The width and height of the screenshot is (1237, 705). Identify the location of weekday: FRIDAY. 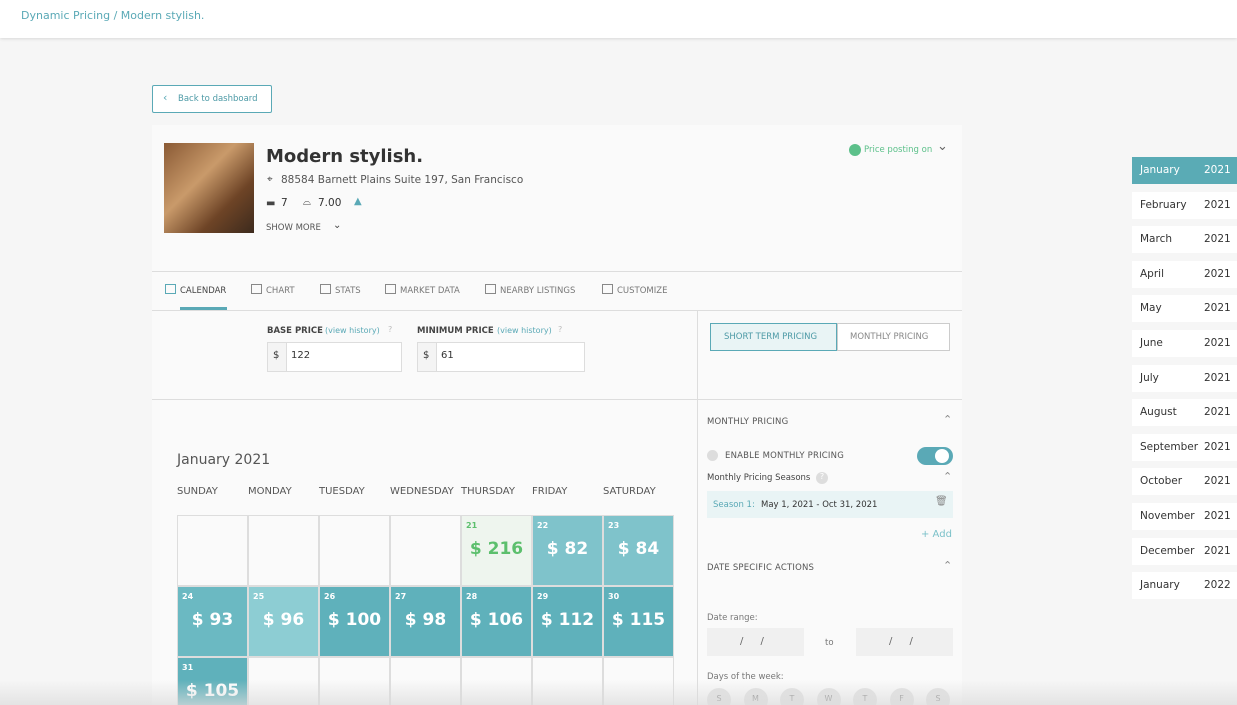
(550, 491).